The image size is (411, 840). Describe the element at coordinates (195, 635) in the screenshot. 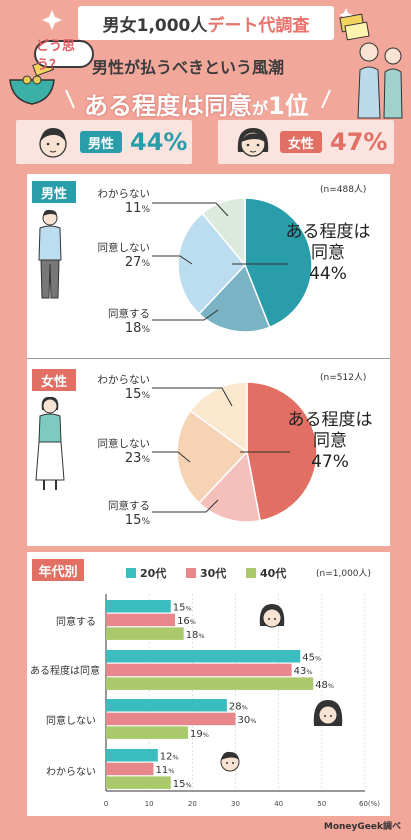

I see `bar-value-label: 18%` at that location.